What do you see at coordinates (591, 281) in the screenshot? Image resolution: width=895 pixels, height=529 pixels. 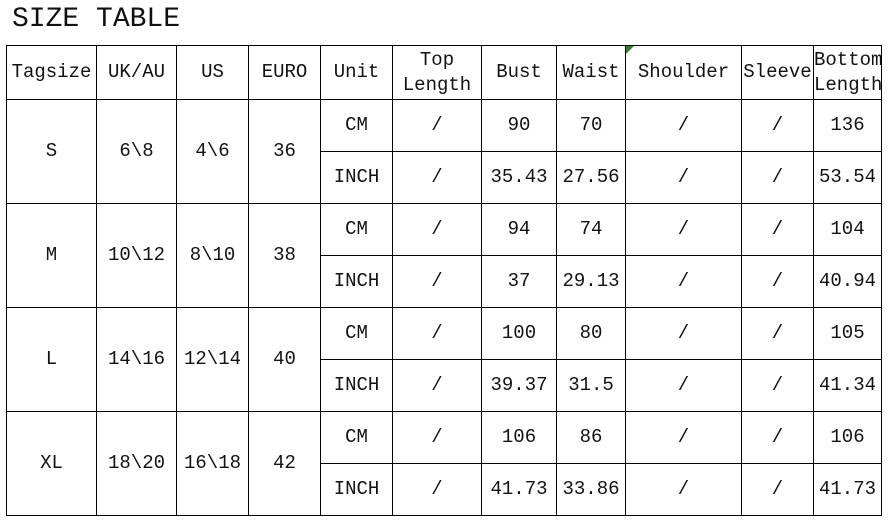 I see `cell-waist: 29.13` at bounding box center [591, 281].